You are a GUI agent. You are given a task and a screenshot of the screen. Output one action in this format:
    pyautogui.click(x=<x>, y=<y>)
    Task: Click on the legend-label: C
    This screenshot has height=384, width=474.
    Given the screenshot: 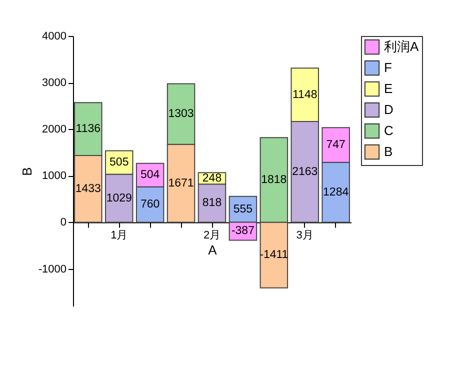 What is the action you would take?
    pyautogui.click(x=389, y=130)
    